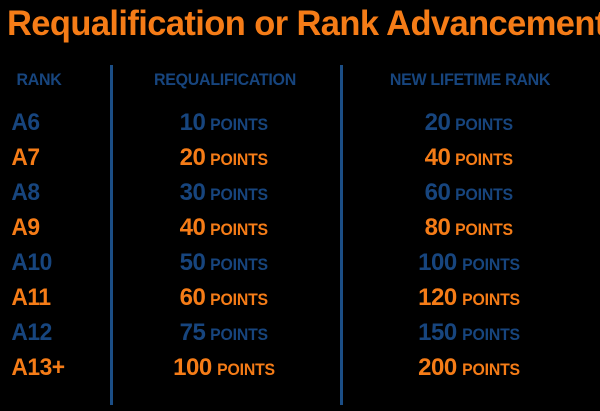 The height and width of the screenshot is (411, 600). Describe the element at coordinates (437, 122) in the screenshot. I see `value-new-lifetime-rank: 20` at that location.